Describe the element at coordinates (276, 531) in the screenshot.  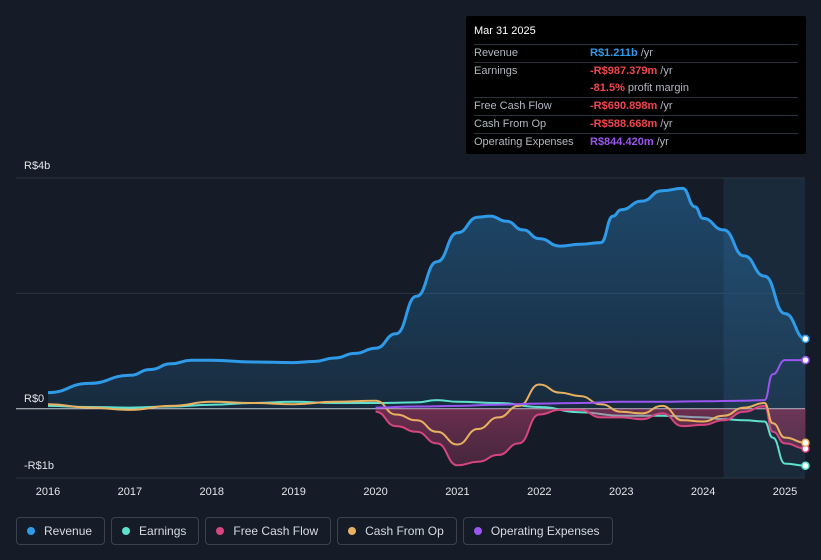
I see `legend-label: Free Cash Flow` at that location.